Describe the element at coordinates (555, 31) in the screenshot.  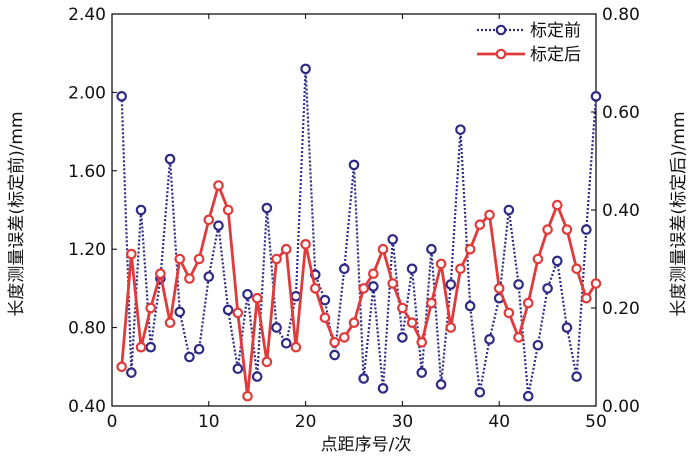
I see `legend-label: 标定前` at that location.